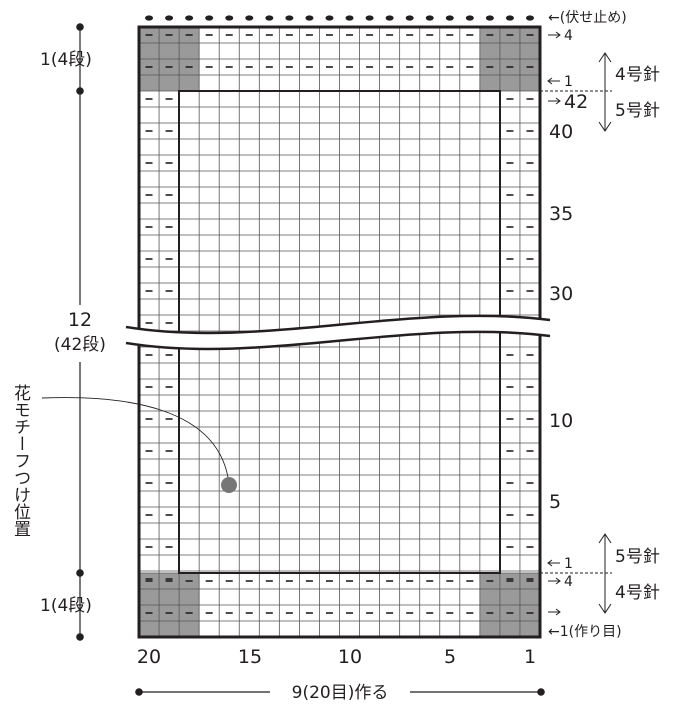  Describe the element at coordinates (587, 18) in the screenshot. I see `bind-off-label: ←(伏せ止め)` at that location.